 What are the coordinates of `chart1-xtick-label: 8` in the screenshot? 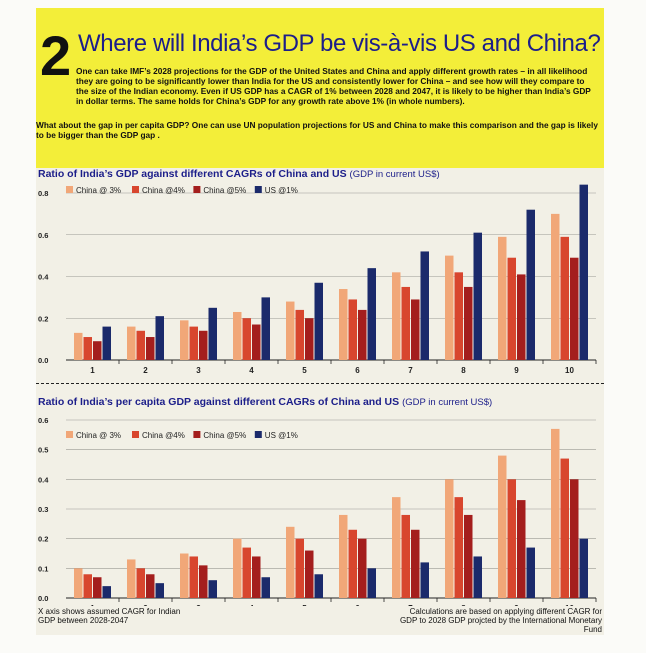 It's located at (463, 370).